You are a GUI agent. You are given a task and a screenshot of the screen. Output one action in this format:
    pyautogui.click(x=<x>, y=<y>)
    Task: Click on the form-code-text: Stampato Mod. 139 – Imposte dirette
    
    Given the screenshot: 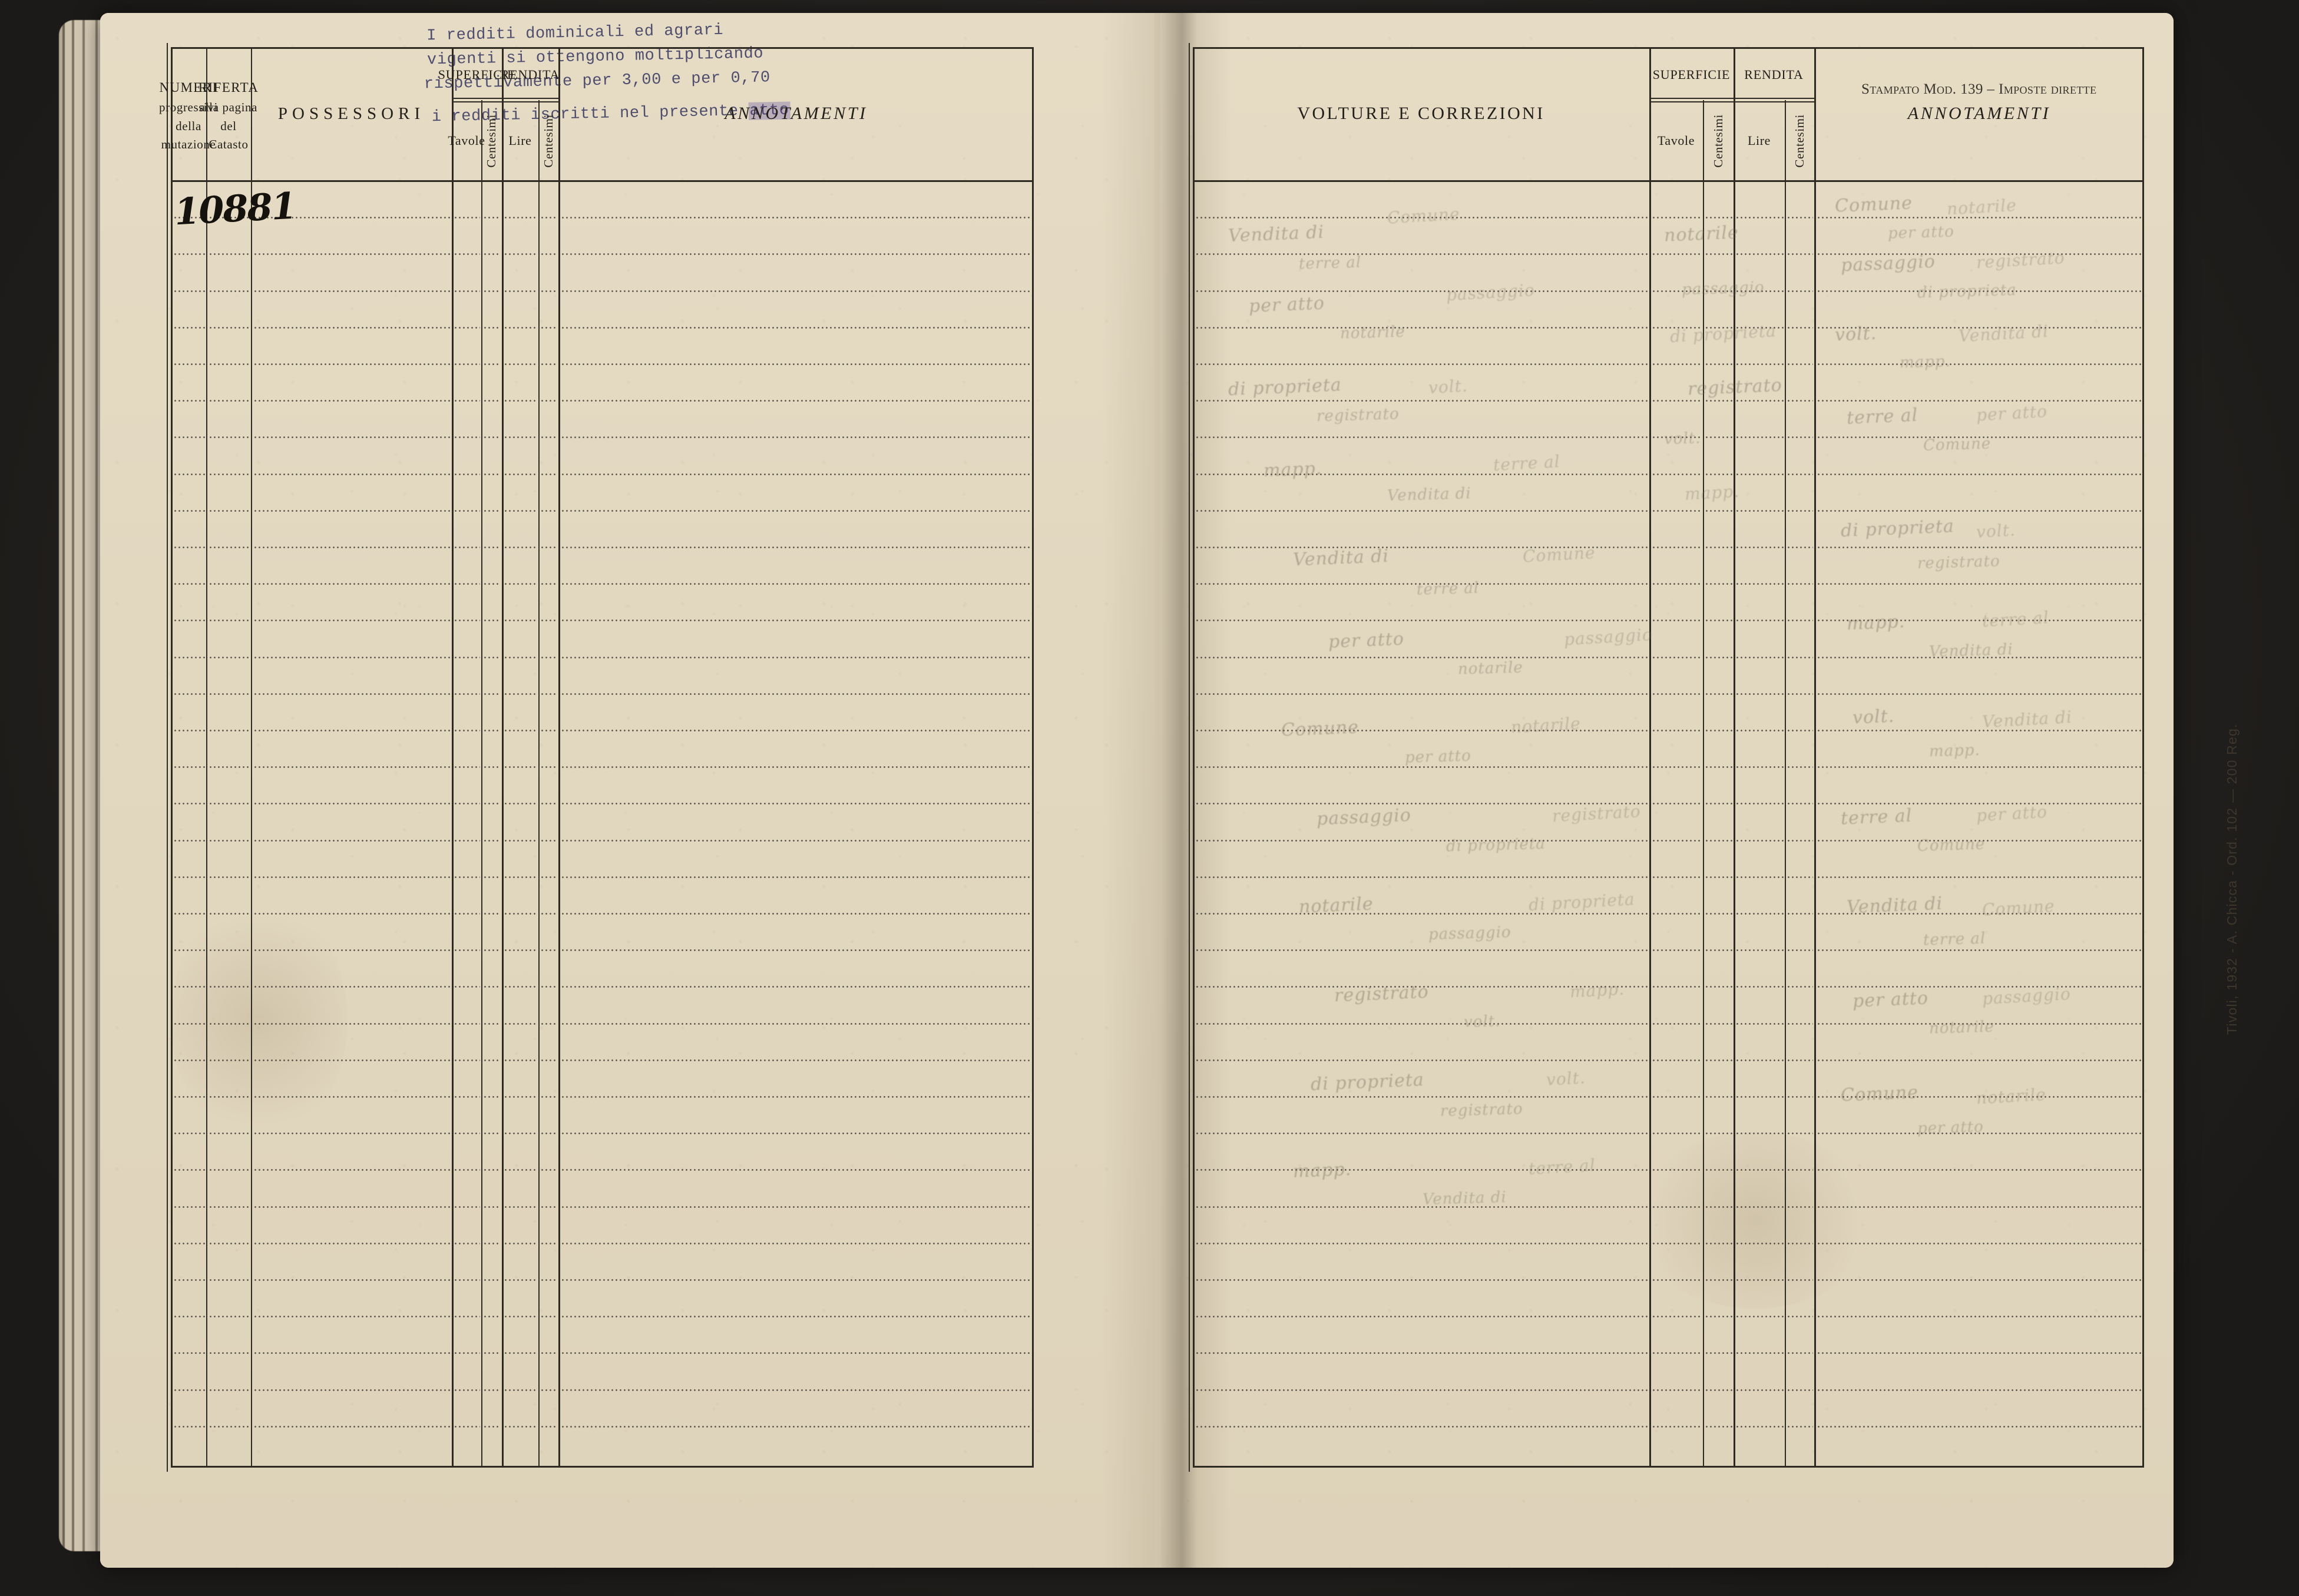 What is the action you would take?
    pyautogui.click(x=1979, y=89)
    